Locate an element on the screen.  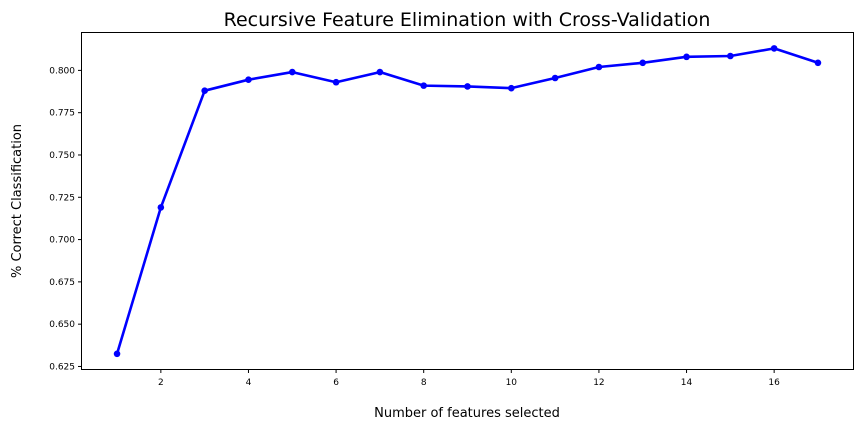
y-tick-label: 0.750 is located at coordinates (62, 156).